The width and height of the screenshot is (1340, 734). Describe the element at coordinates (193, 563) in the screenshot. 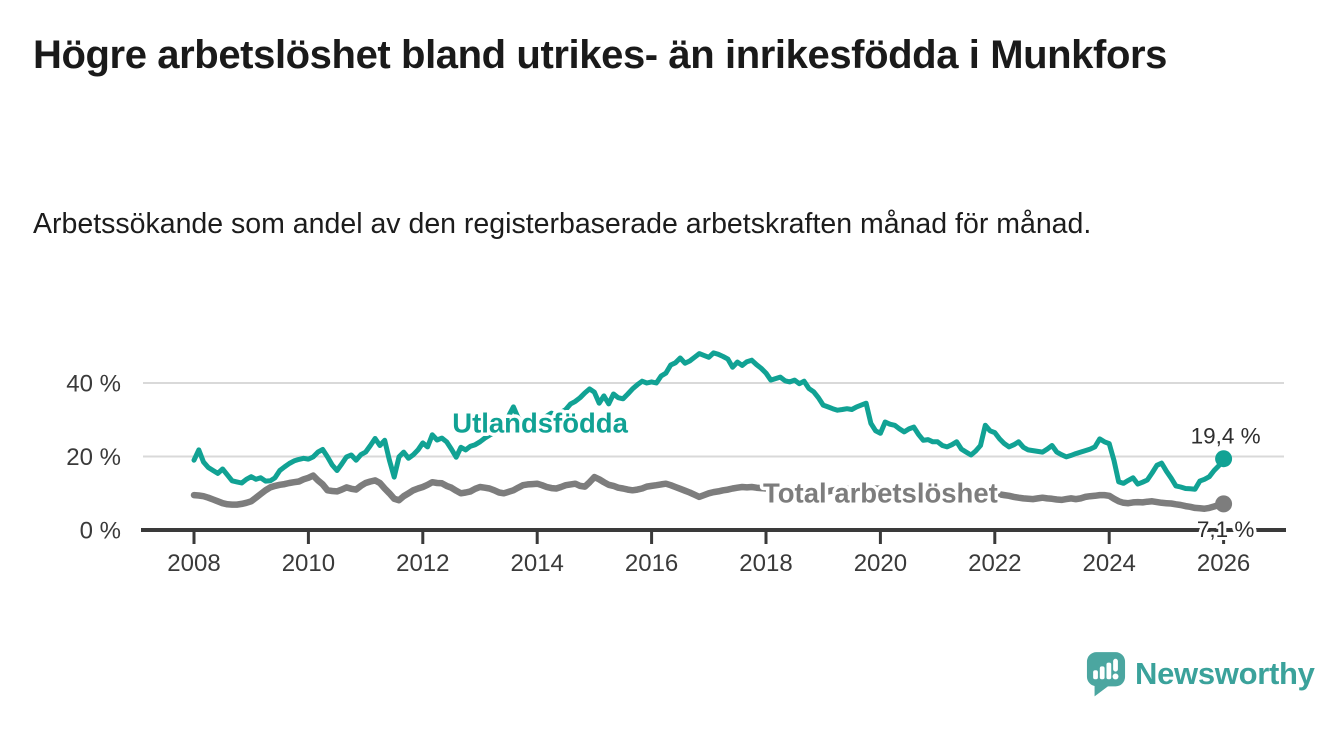

I see `x-tick-label: 2008` at that location.